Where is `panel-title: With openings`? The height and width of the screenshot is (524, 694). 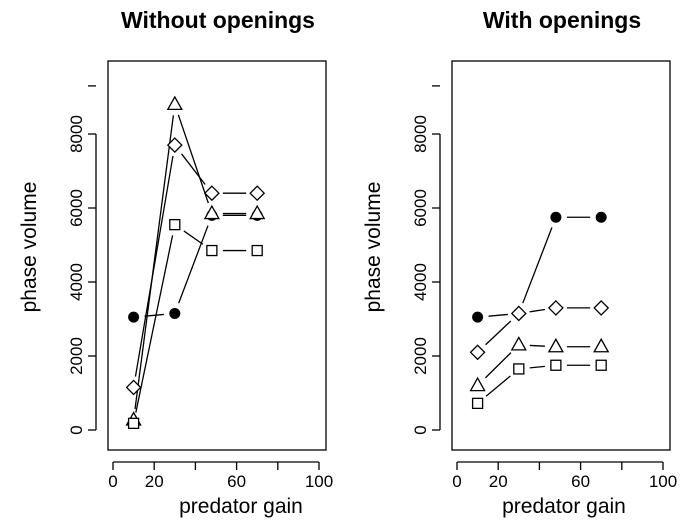 panel-title: With openings is located at coordinates (562, 20).